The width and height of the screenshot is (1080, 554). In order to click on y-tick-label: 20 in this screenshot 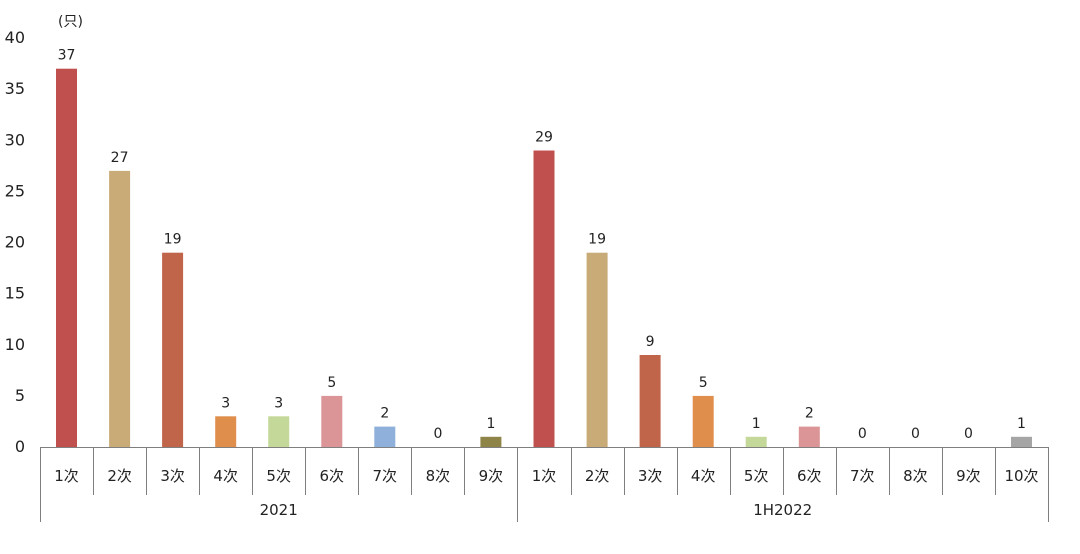, I will do `click(15, 242)`.